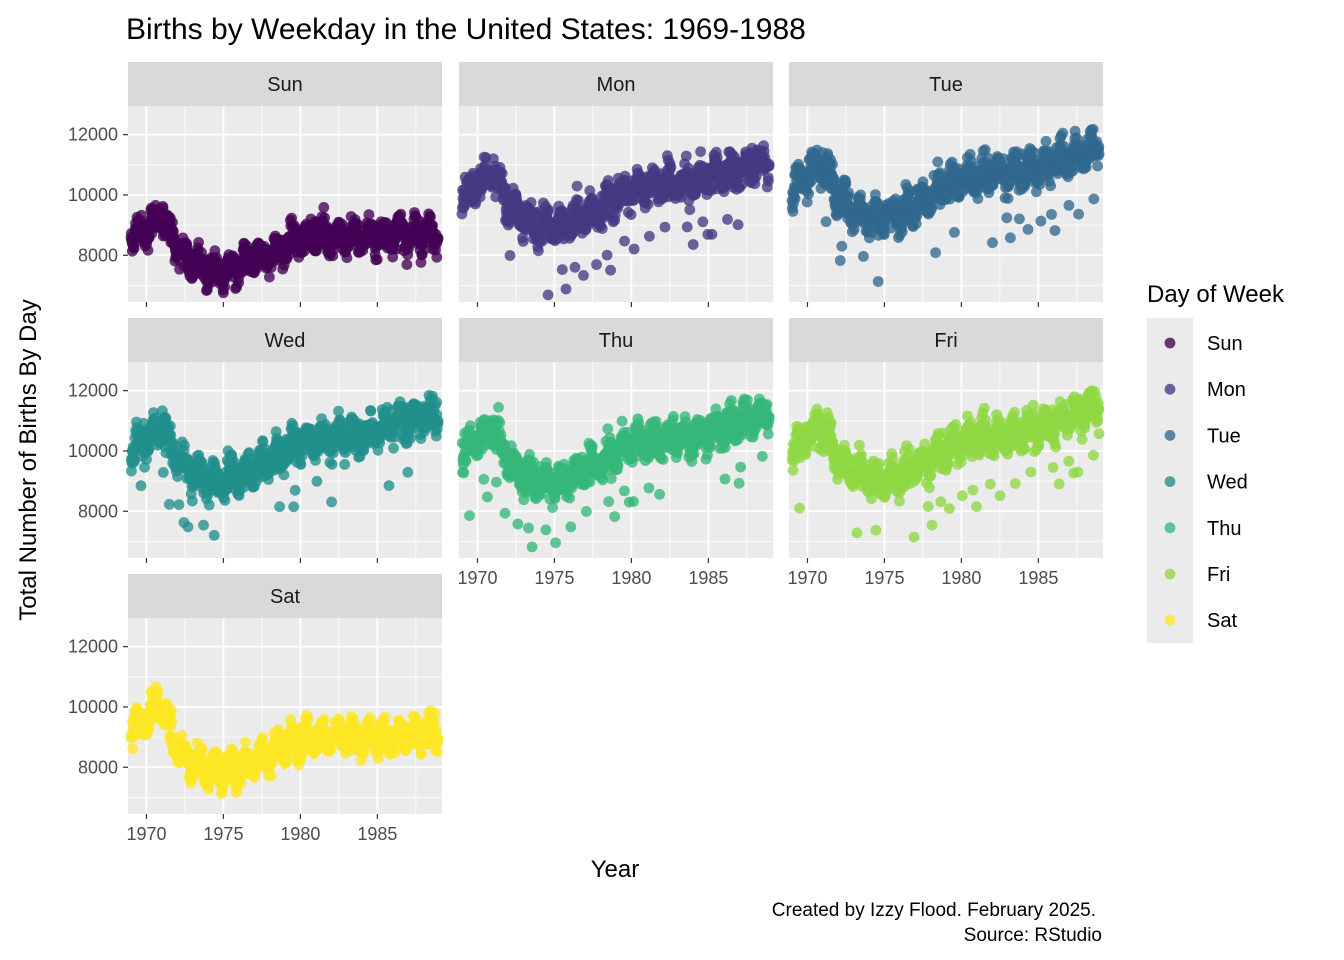 This screenshot has height=960, width=1344. What do you see at coordinates (477, 578) in the screenshot?
I see `x-tick-label: 1970` at bounding box center [477, 578].